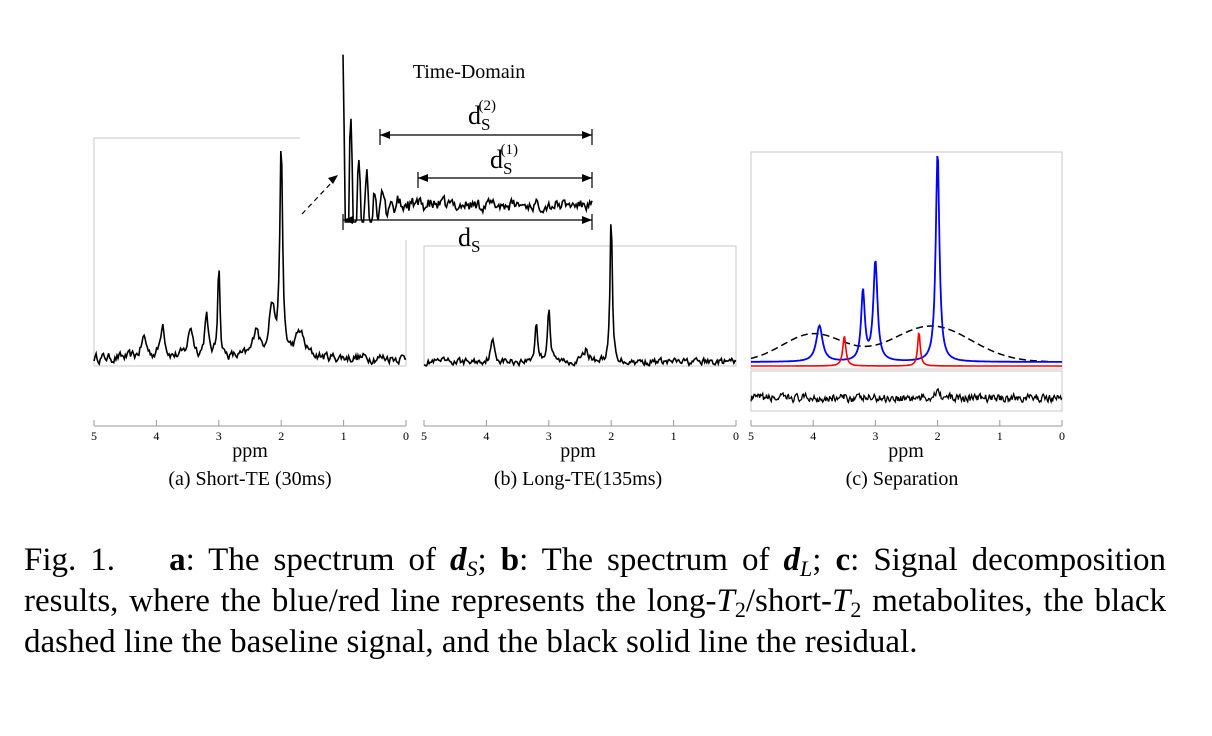  I want to click on panel-a-frame, so click(250, 252).